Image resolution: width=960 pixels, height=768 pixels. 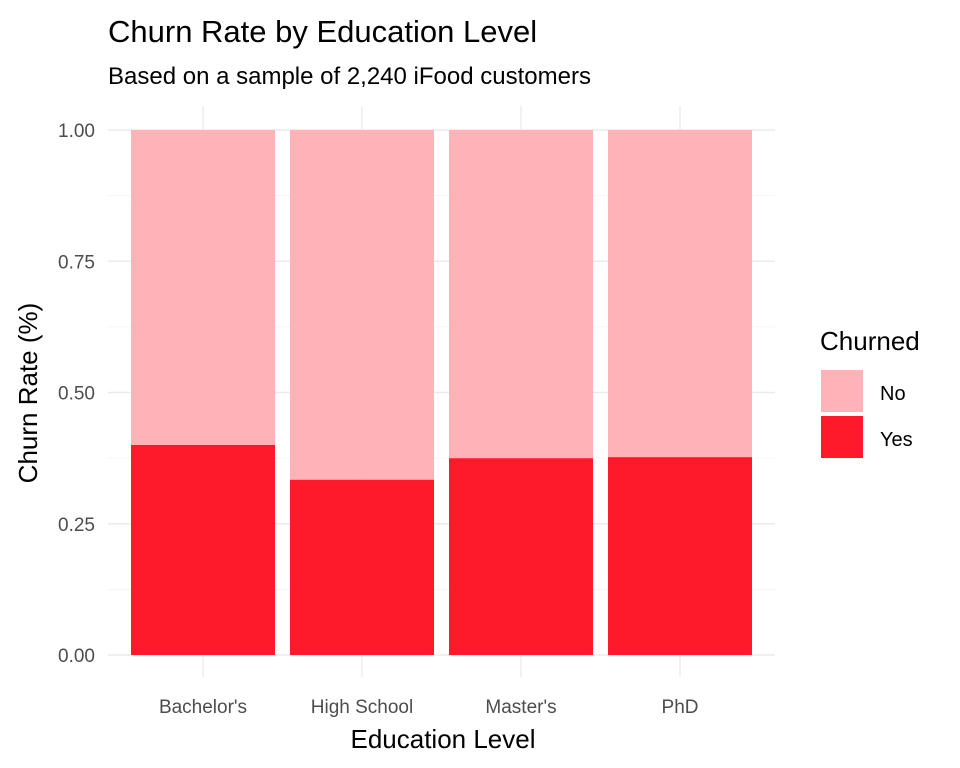 What do you see at coordinates (76, 131) in the screenshot?
I see `y-tick-label: 1.00` at bounding box center [76, 131].